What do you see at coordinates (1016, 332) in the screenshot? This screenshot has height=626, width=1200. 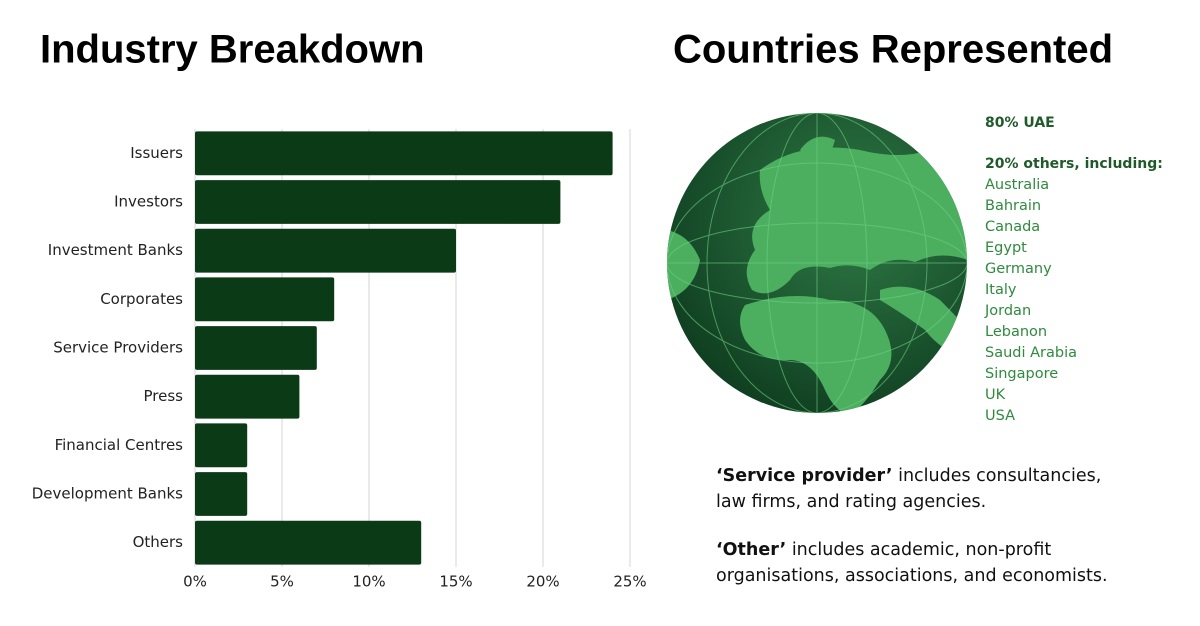 I see `country: Lebanon` at bounding box center [1016, 332].